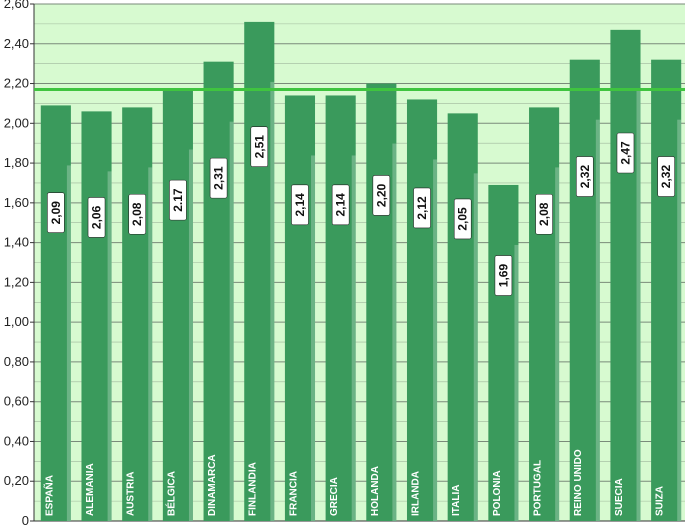 This screenshot has width=690, height=527. Describe the element at coordinates (90, 489) in the screenshot. I see `category-label: ALEMANIA` at that location.